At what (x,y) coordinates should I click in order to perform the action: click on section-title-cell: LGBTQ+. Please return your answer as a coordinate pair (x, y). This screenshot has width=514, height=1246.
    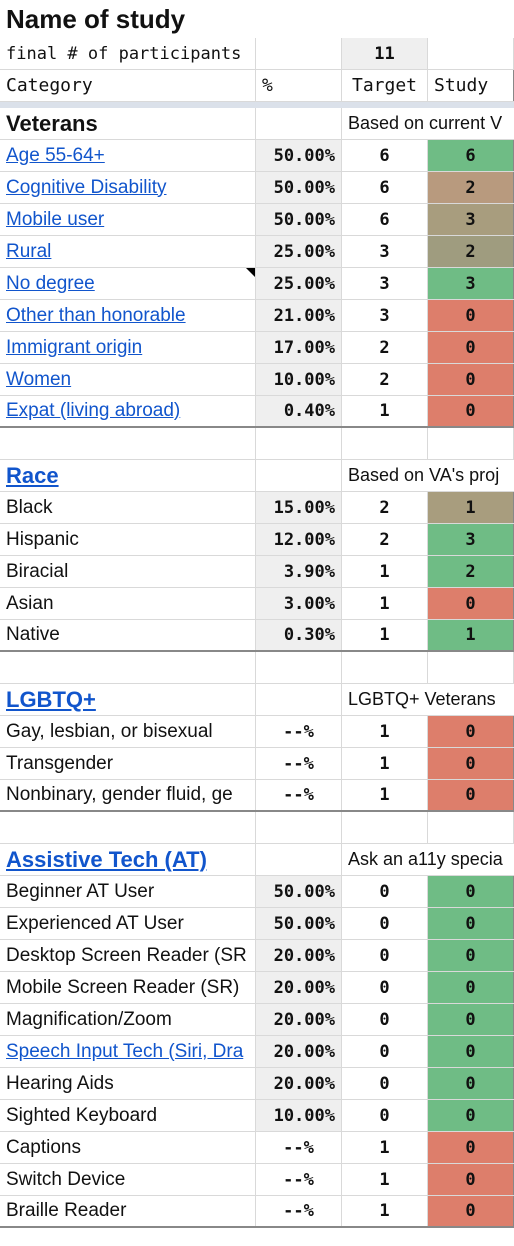
    Looking at the image, I should click on (128, 699).